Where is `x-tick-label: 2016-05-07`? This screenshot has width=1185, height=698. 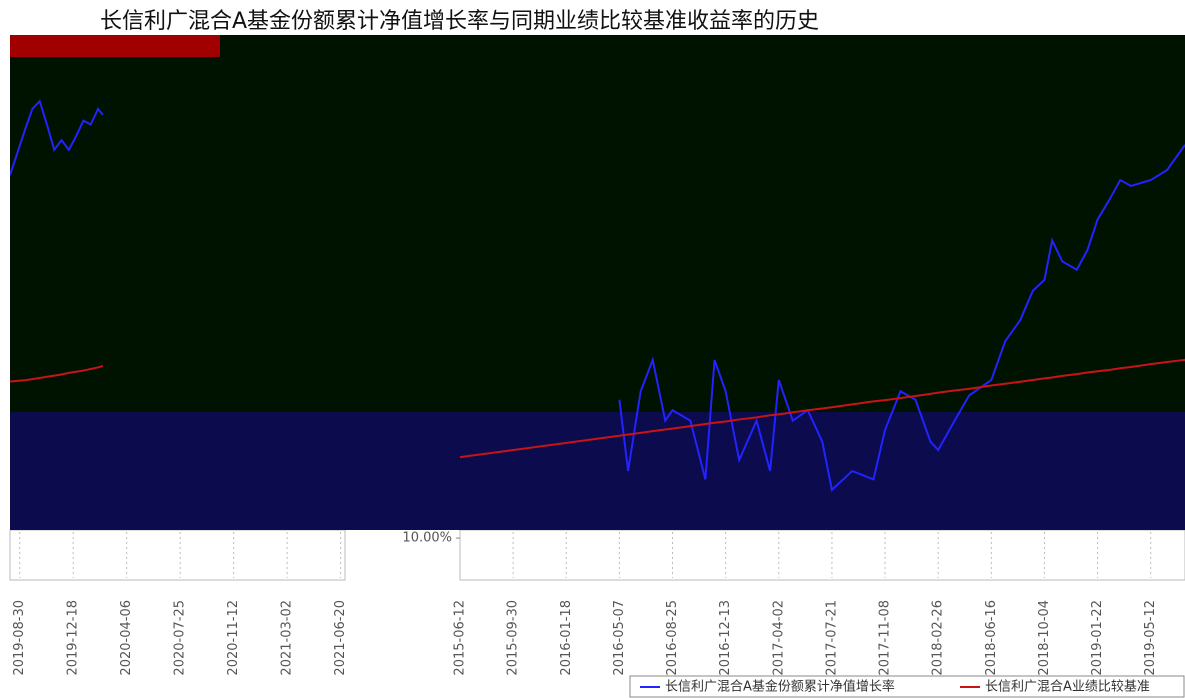
x-tick-label: 2016-05-07 is located at coordinates (619, 638).